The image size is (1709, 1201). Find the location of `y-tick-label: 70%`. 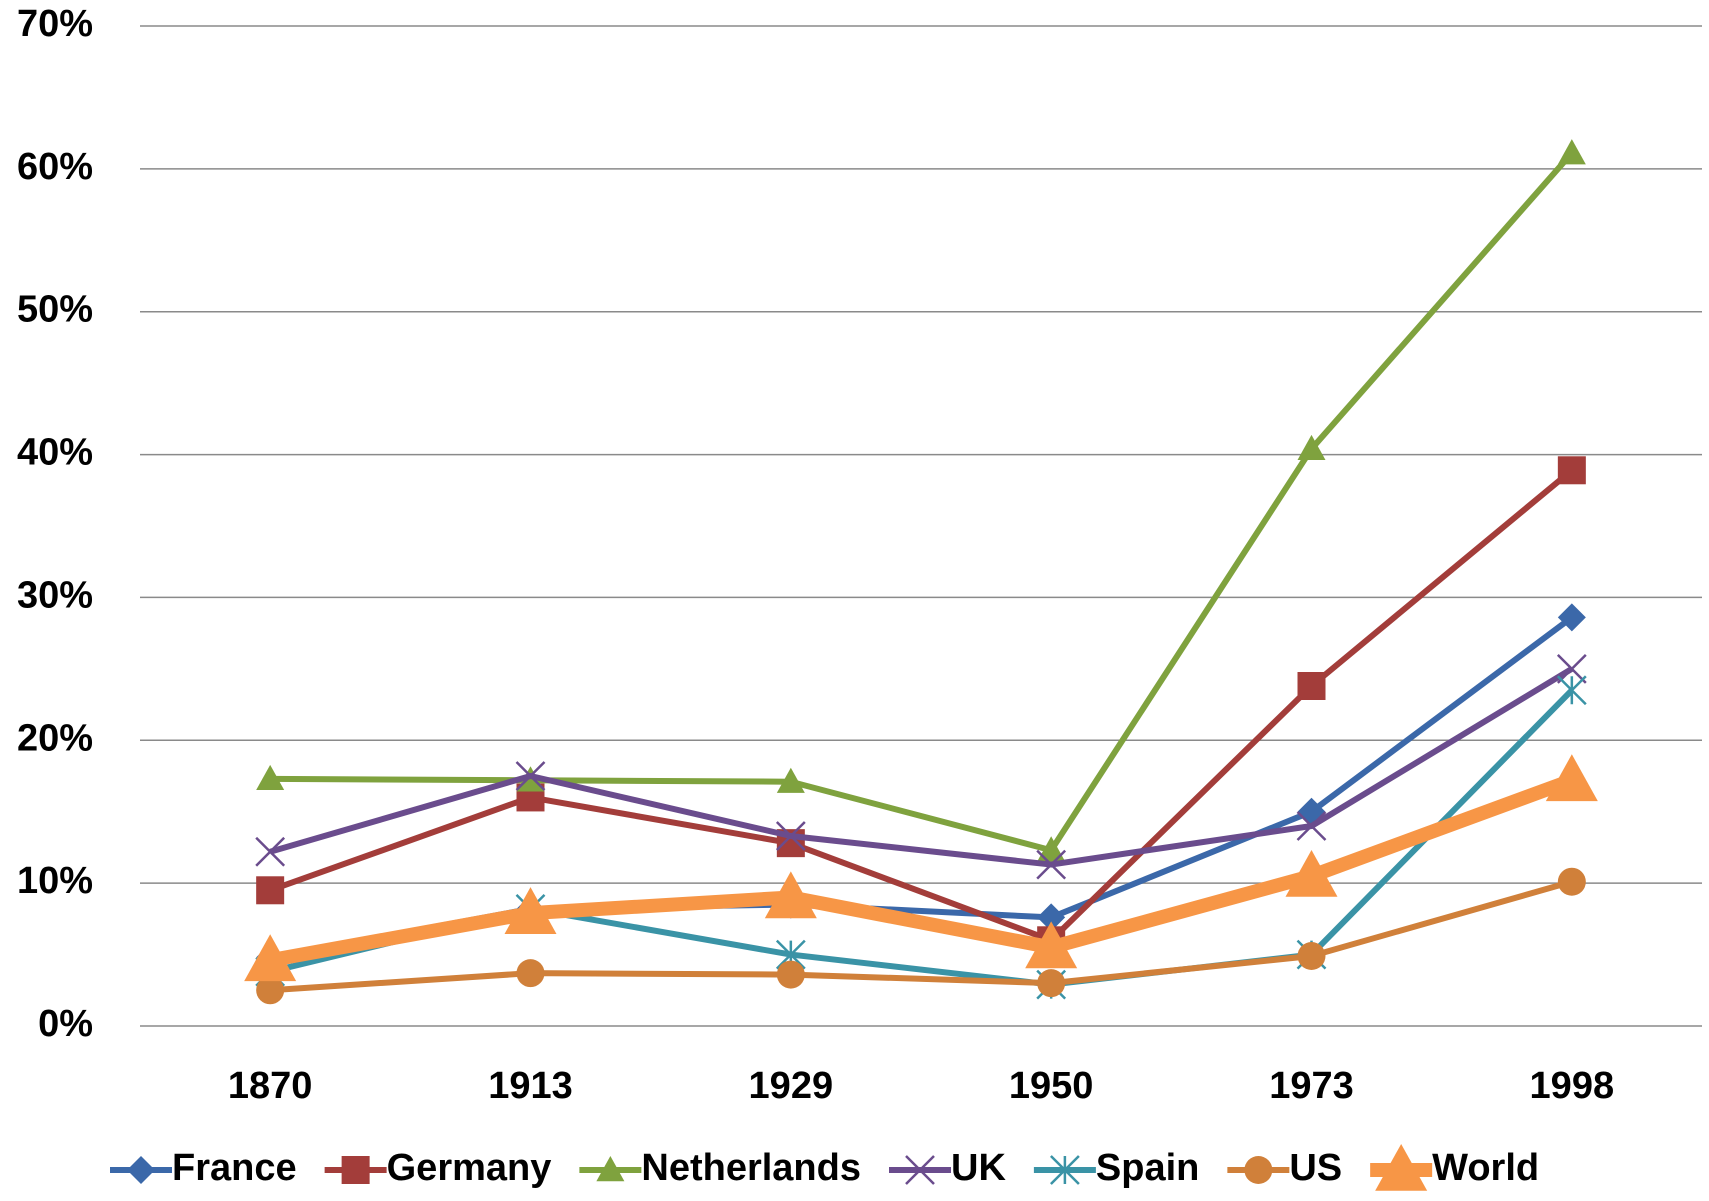

y-tick-label: 70% is located at coordinates (55, 24).